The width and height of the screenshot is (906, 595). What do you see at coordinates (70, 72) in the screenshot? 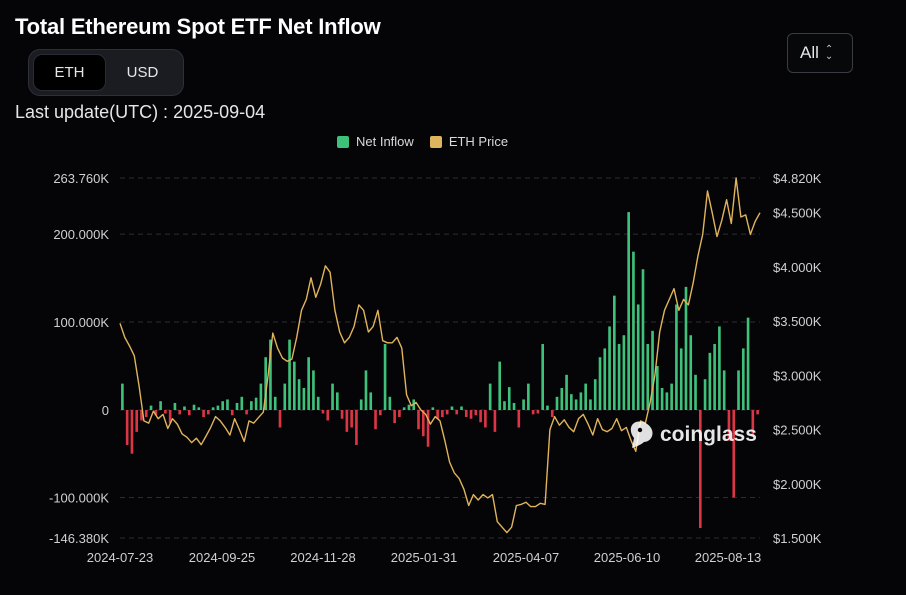
I see `unit-eth-button: ETH` at bounding box center [70, 72].